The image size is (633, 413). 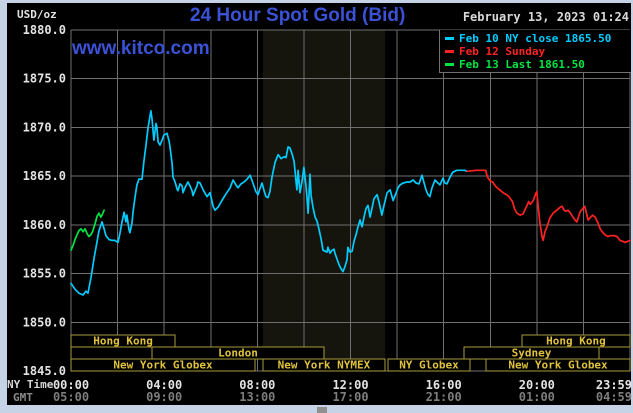 What do you see at coordinates (44, 79) in the screenshot?
I see `y-tick-label: 1875.0` at bounding box center [44, 79].